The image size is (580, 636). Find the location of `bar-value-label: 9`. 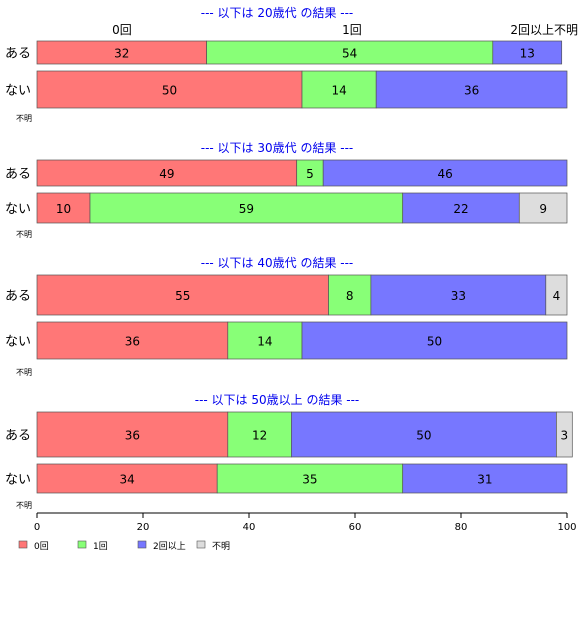

bar-value-label: 9 is located at coordinates (543, 209).